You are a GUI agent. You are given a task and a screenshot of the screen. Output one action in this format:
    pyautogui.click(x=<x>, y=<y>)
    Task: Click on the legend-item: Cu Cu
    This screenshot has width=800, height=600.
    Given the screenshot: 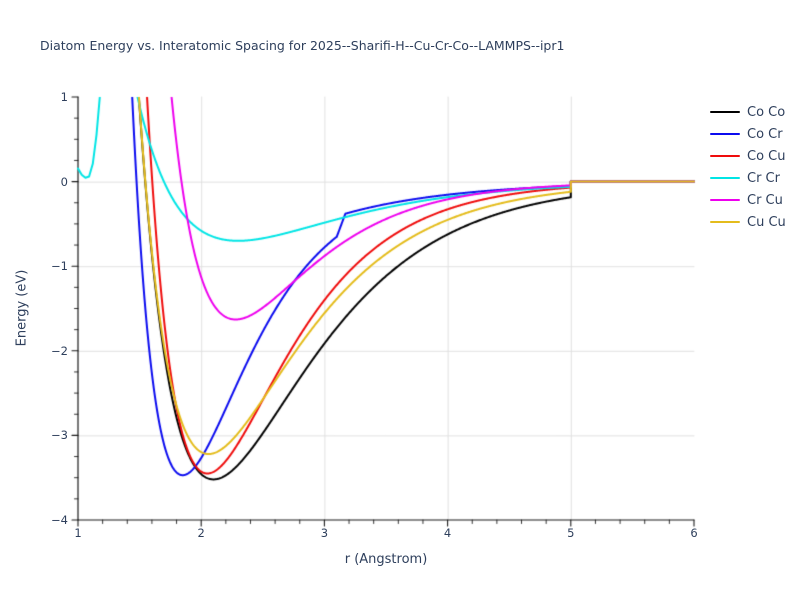 What is the action you would take?
    pyautogui.click(x=748, y=222)
    